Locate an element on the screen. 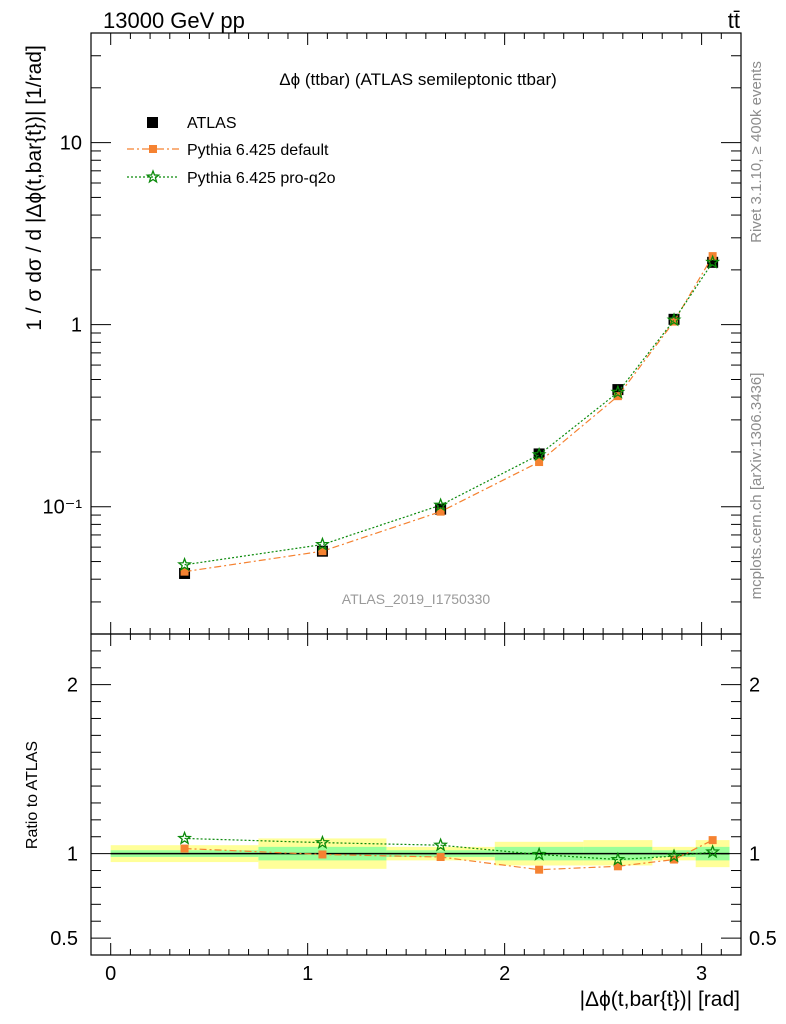 This screenshot has width=786, height=1024. legend-label-atlas: ATLAS is located at coordinates (212, 123).